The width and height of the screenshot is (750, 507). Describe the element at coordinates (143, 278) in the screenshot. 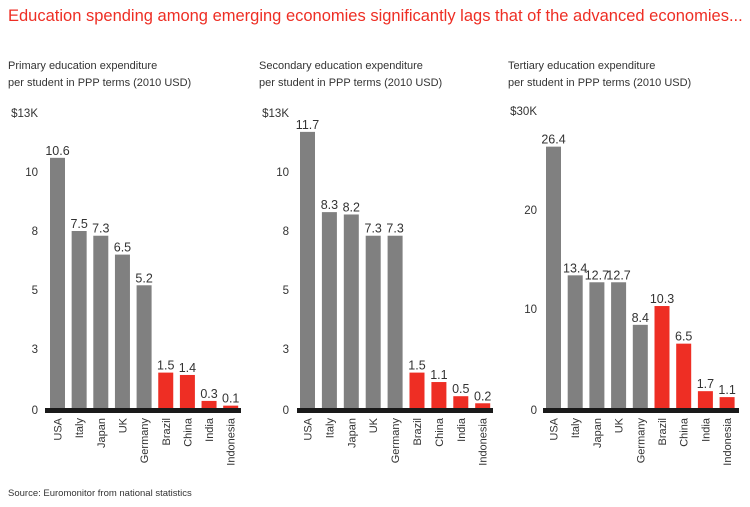

I see `value-label: 5.2` at that location.